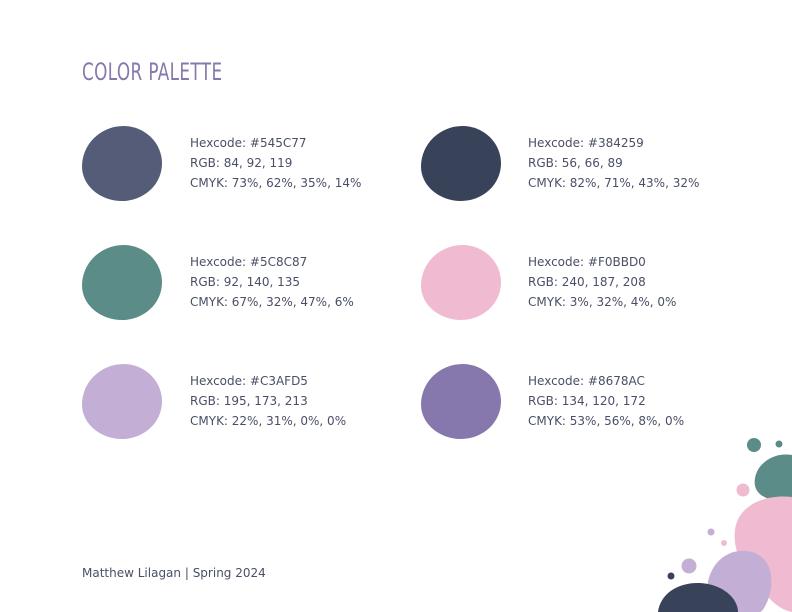 The width and height of the screenshot is (792, 612). What do you see at coordinates (249, 381) in the screenshot?
I see `hexcode-text: Hexcode: #C3AFD5` at bounding box center [249, 381].